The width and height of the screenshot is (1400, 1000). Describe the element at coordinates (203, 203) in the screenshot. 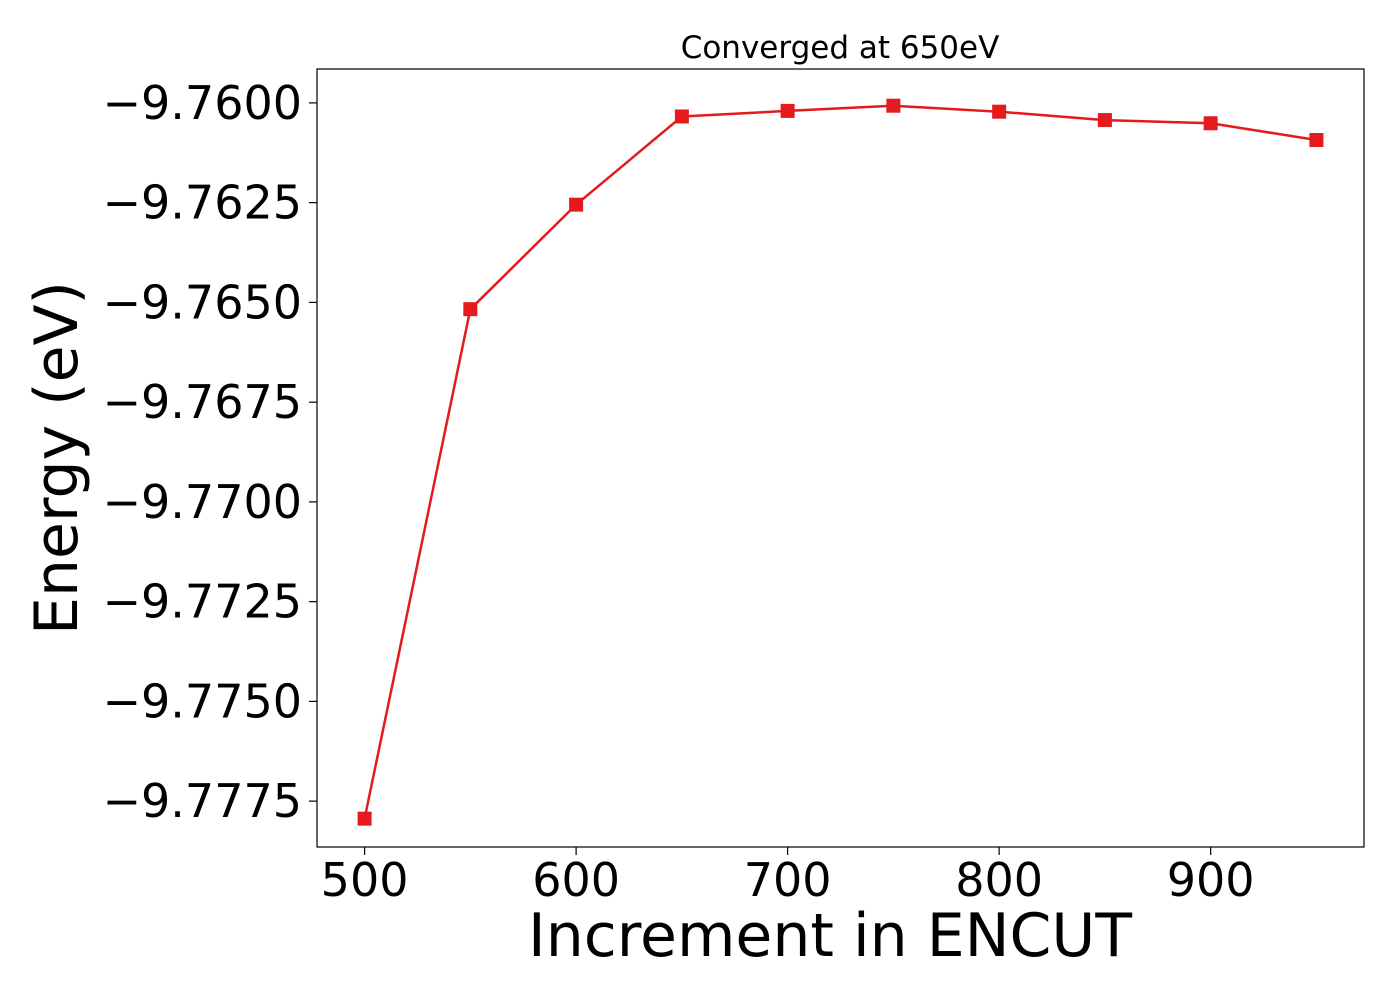

I see `y-tick-label: −9.7625` at that location.